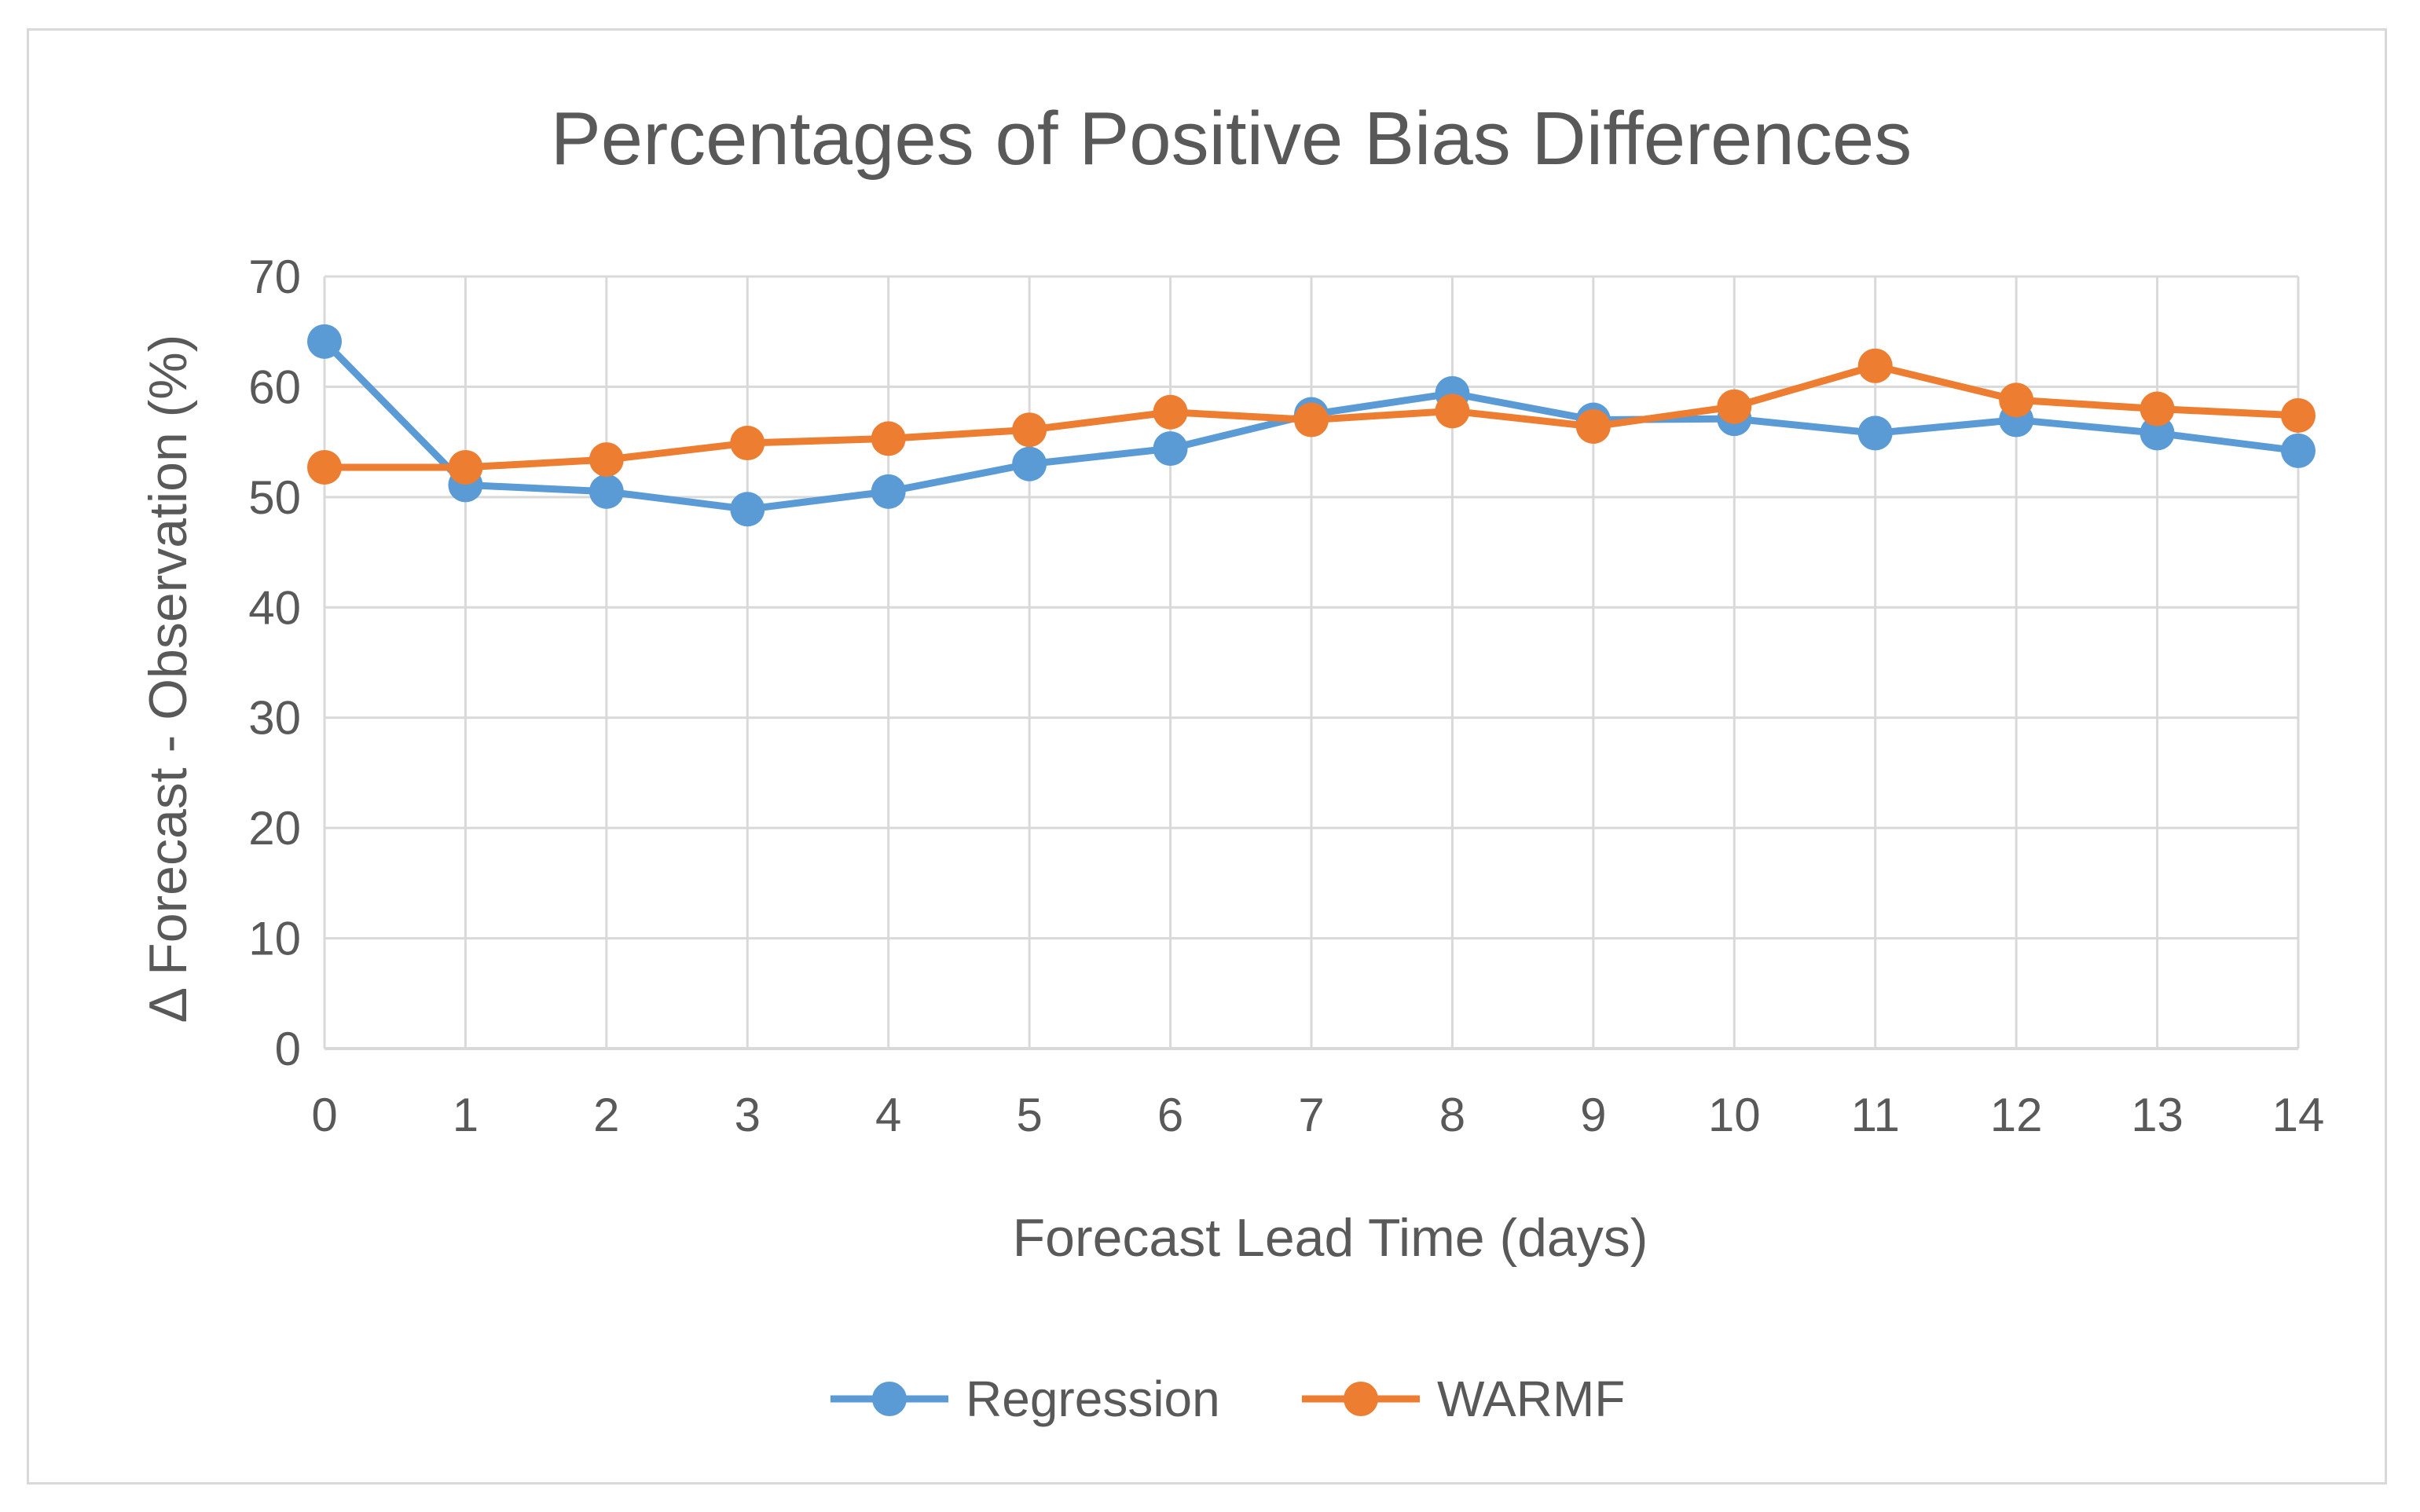 The width and height of the screenshot is (2420, 1512). What do you see at coordinates (274, 277) in the screenshot?
I see `y-tick-label: 70` at bounding box center [274, 277].